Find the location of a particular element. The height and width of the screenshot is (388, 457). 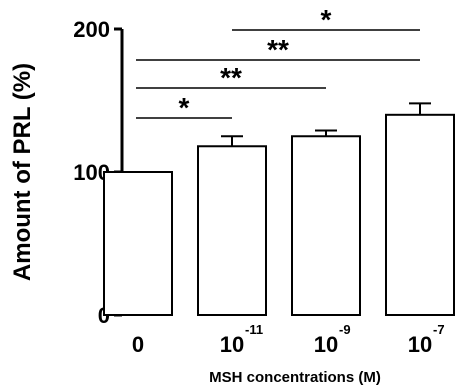

x-axis-label: MSH concentrations (M) is located at coordinates (295, 377).